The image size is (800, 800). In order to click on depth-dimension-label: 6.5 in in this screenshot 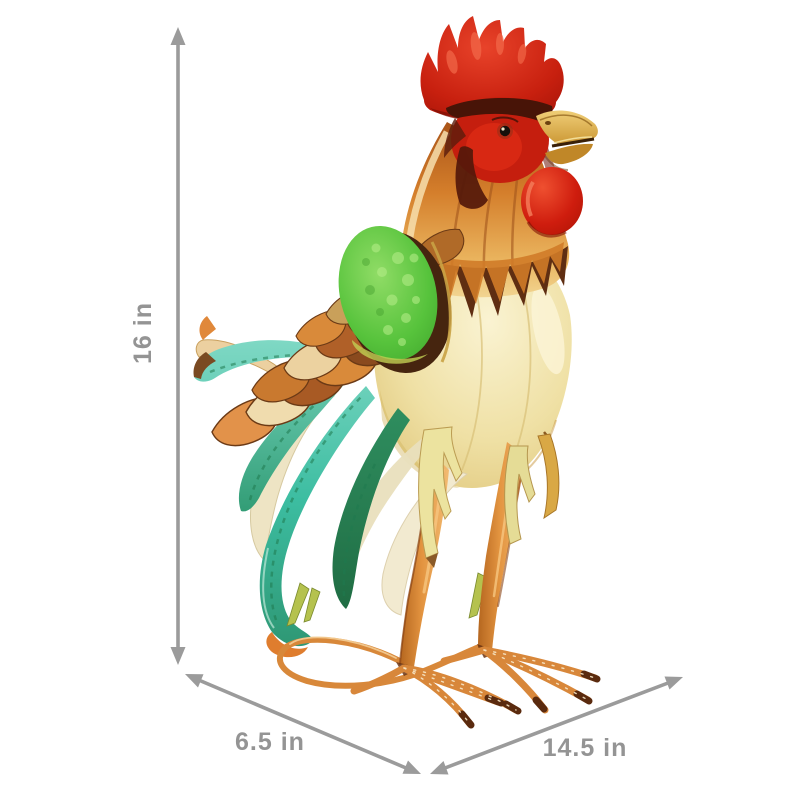, I will do `click(270, 742)`.